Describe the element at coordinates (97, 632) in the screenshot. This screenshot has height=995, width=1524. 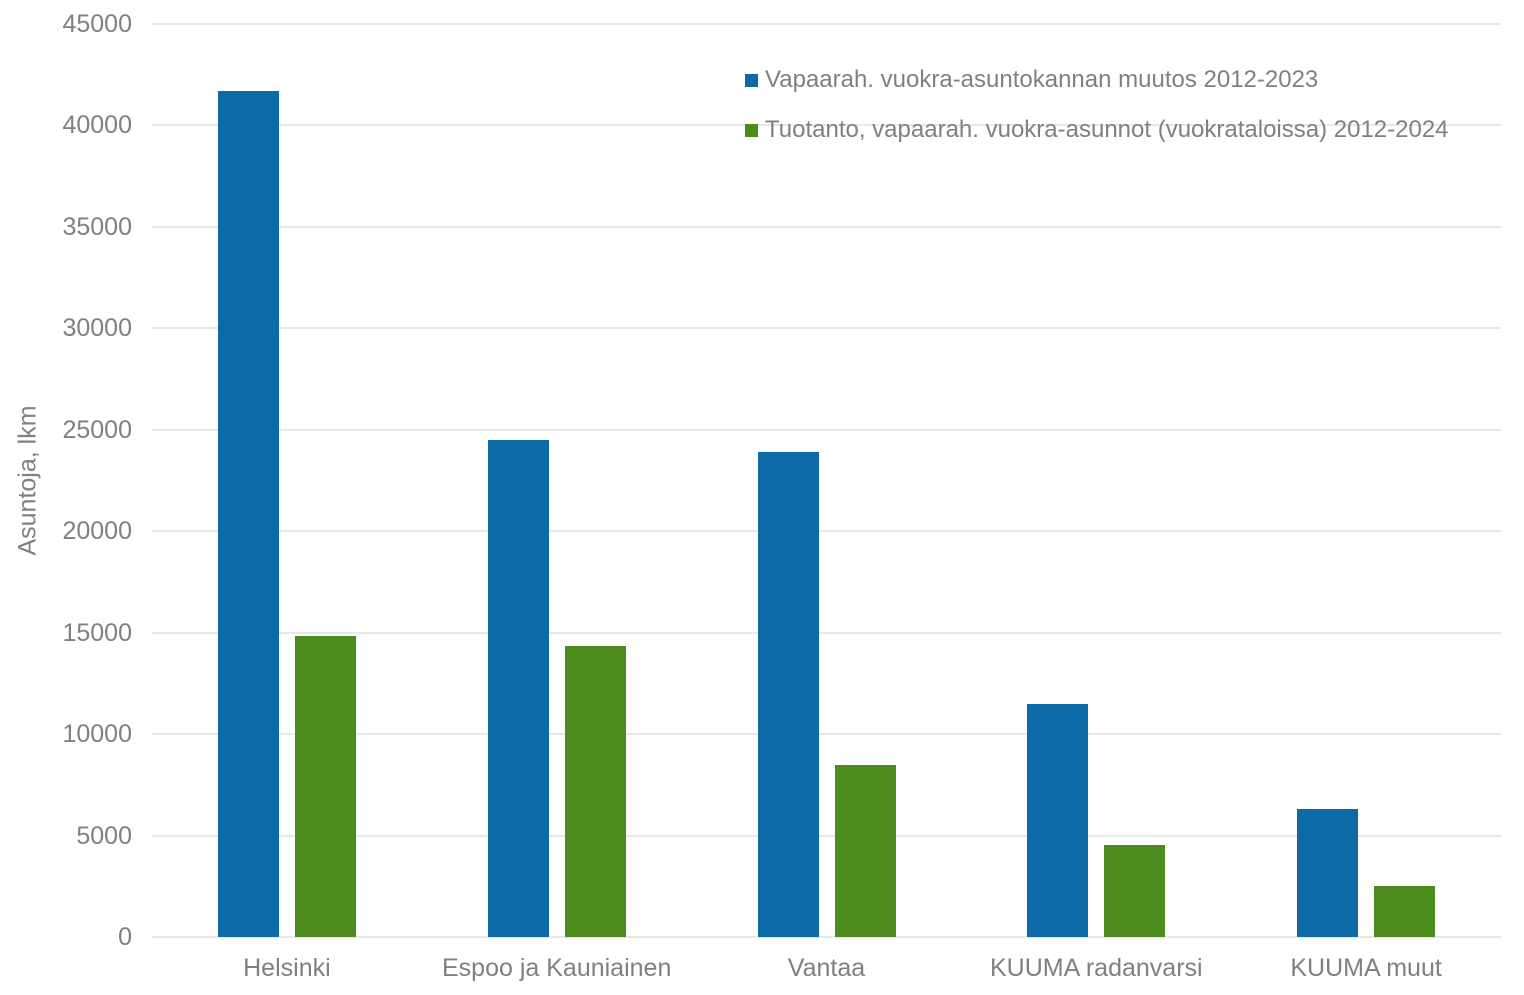
I see `y-tick-label-15000: 15000` at that location.